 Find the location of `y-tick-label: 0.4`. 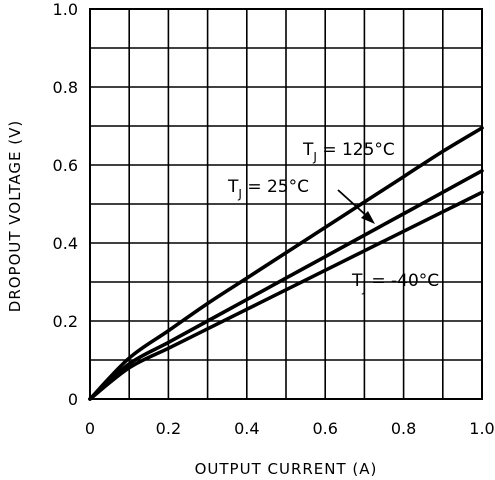

y-tick-label: 0.4 is located at coordinates (65, 243).